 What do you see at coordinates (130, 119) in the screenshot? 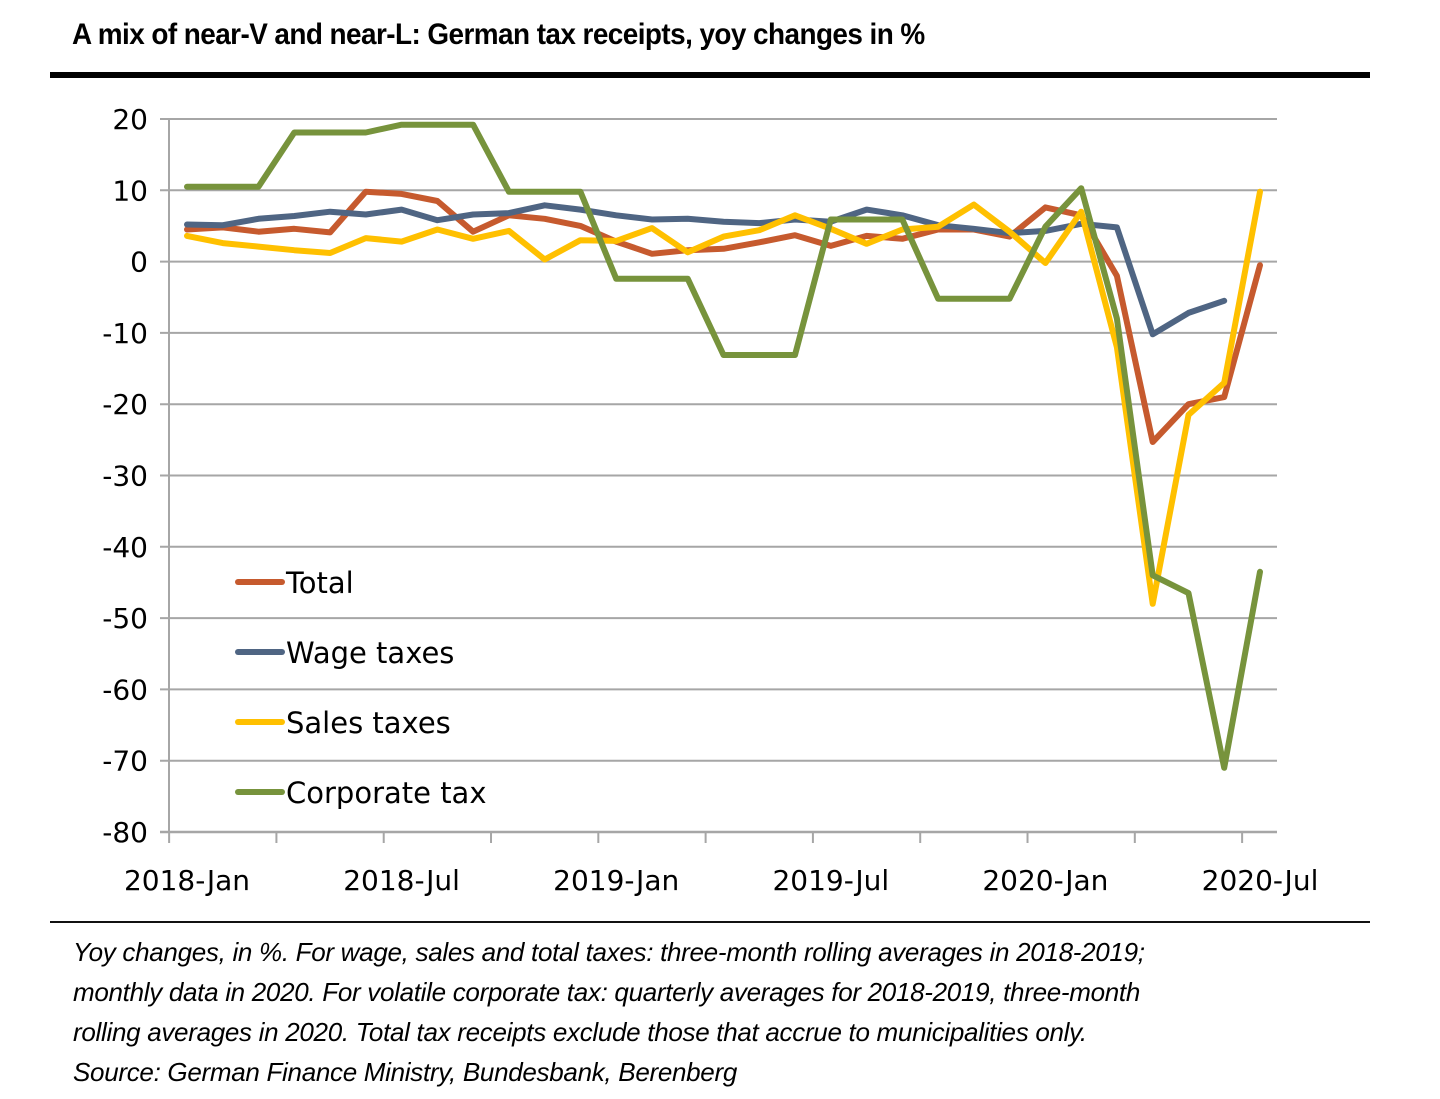
I see `y-tick-label: 20` at bounding box center [130, 119].